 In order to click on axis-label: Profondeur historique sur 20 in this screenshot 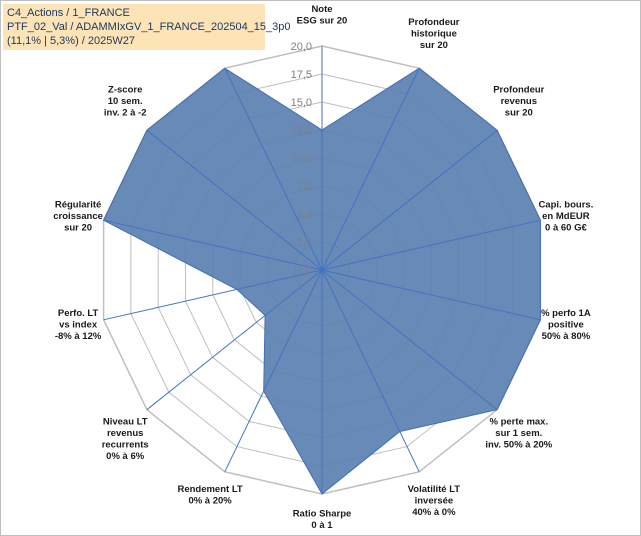, I will do `click(433, 34)`.